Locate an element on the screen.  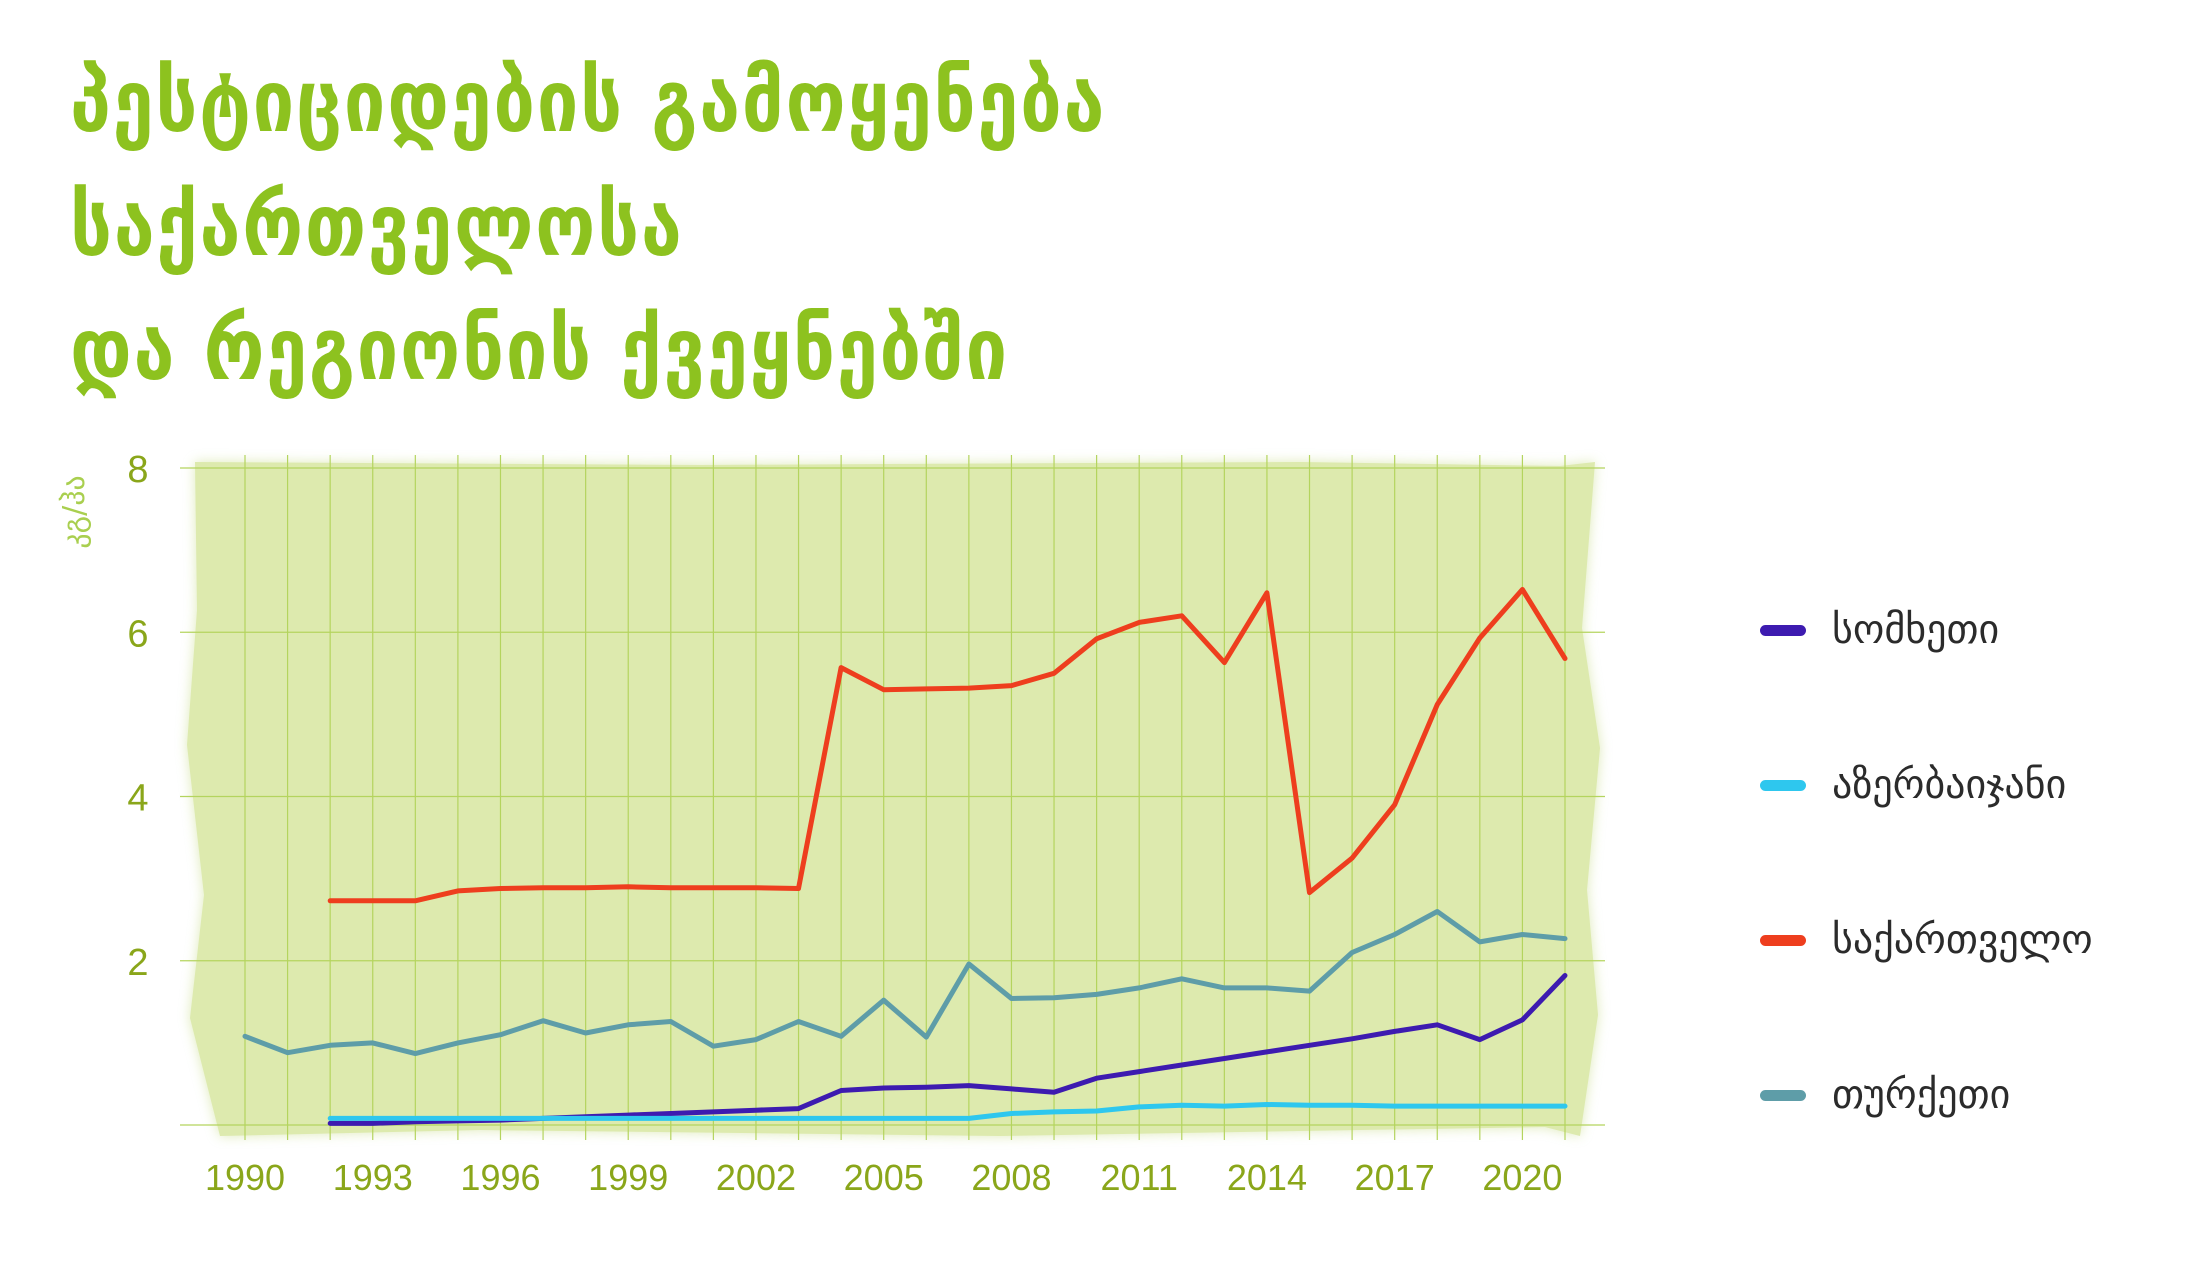
legend-item: აზერბაიჯანი is located at coordinates (1913, 785).